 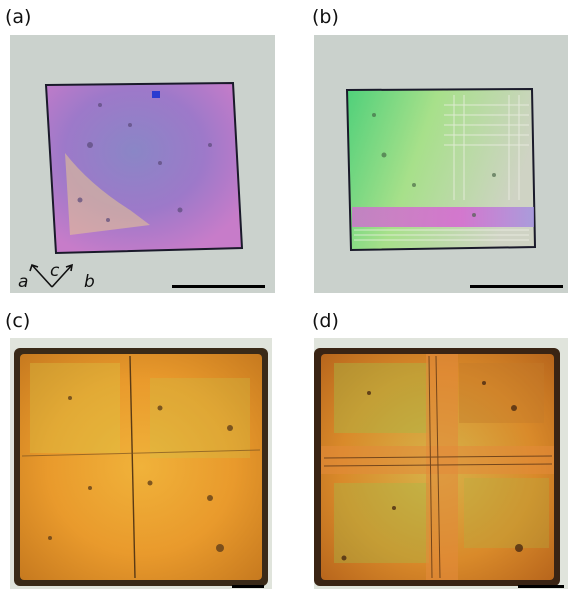 What do you see at coordinates (325, 321) in the screenshot?
I see `panel-label-d: (d)` at bounding box center [325, 321].